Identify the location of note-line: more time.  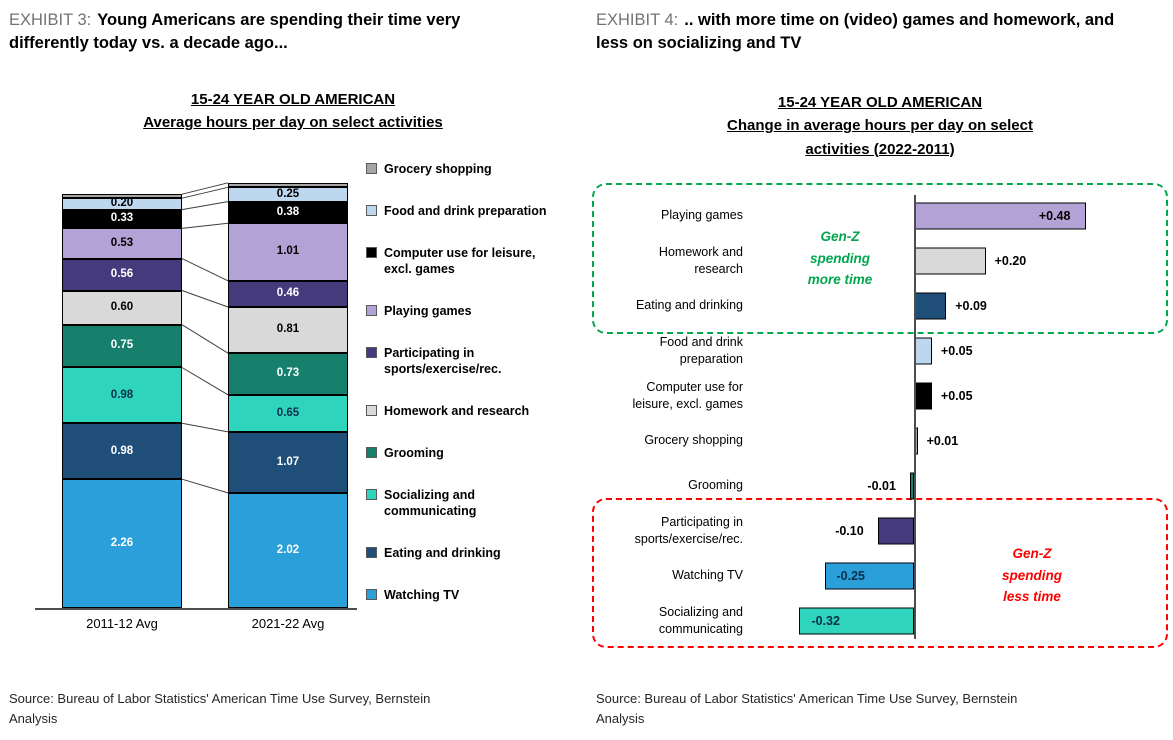
(840, 280).